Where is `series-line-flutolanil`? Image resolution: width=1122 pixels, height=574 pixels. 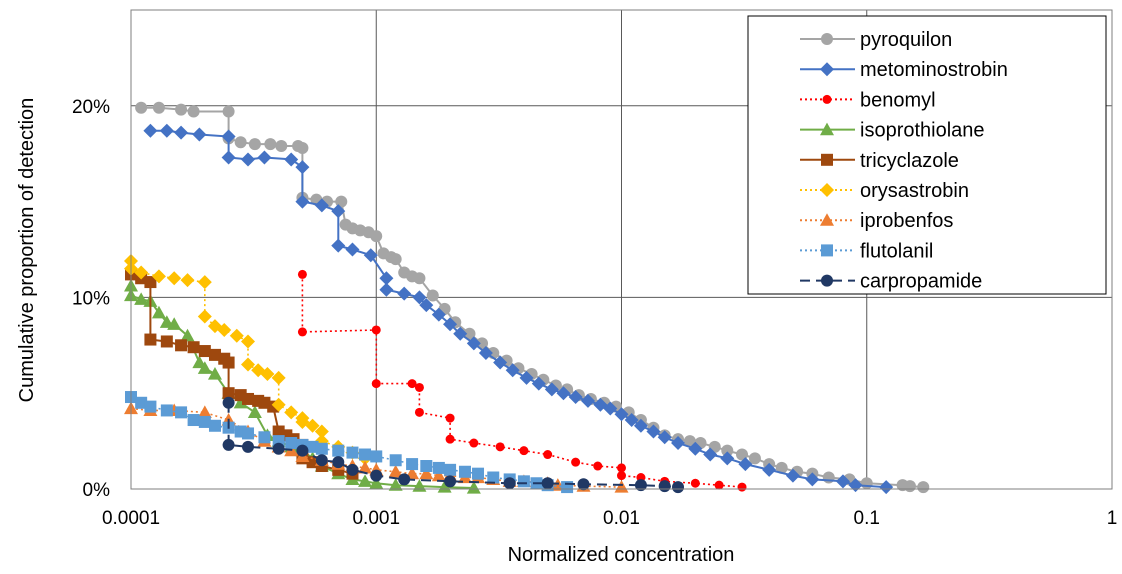 series-line-flutolanil is located at coordinates (349, 442).